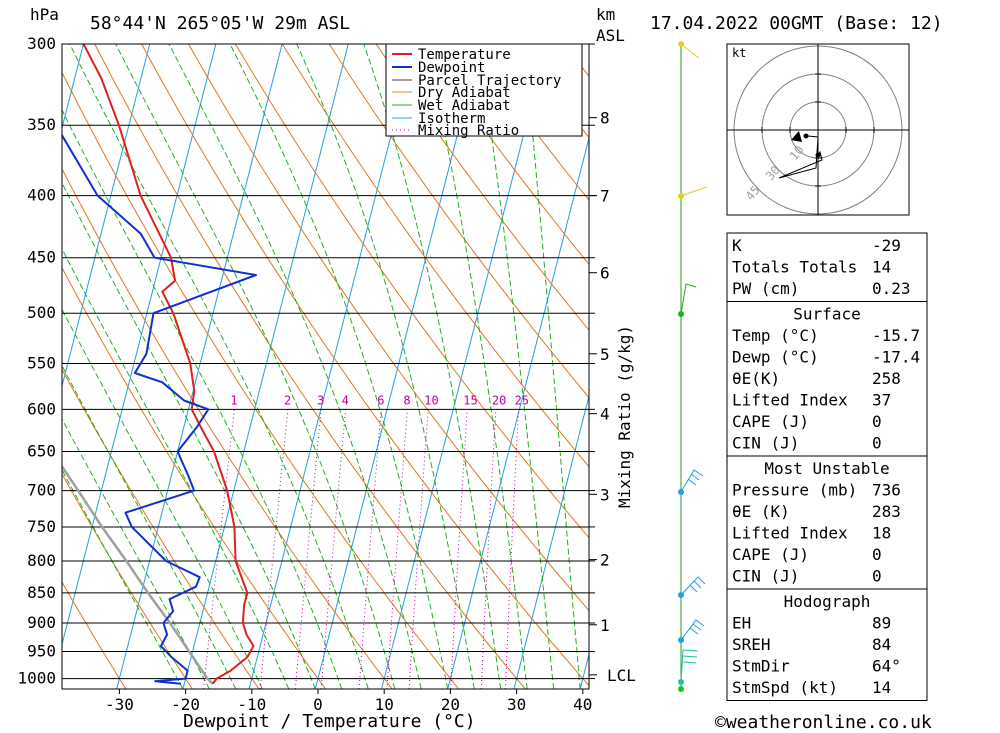  What do you see at coordinates (552, 366) in the screenshot?
I see `wet-adiabat-line` at bounding box center [552, 366].